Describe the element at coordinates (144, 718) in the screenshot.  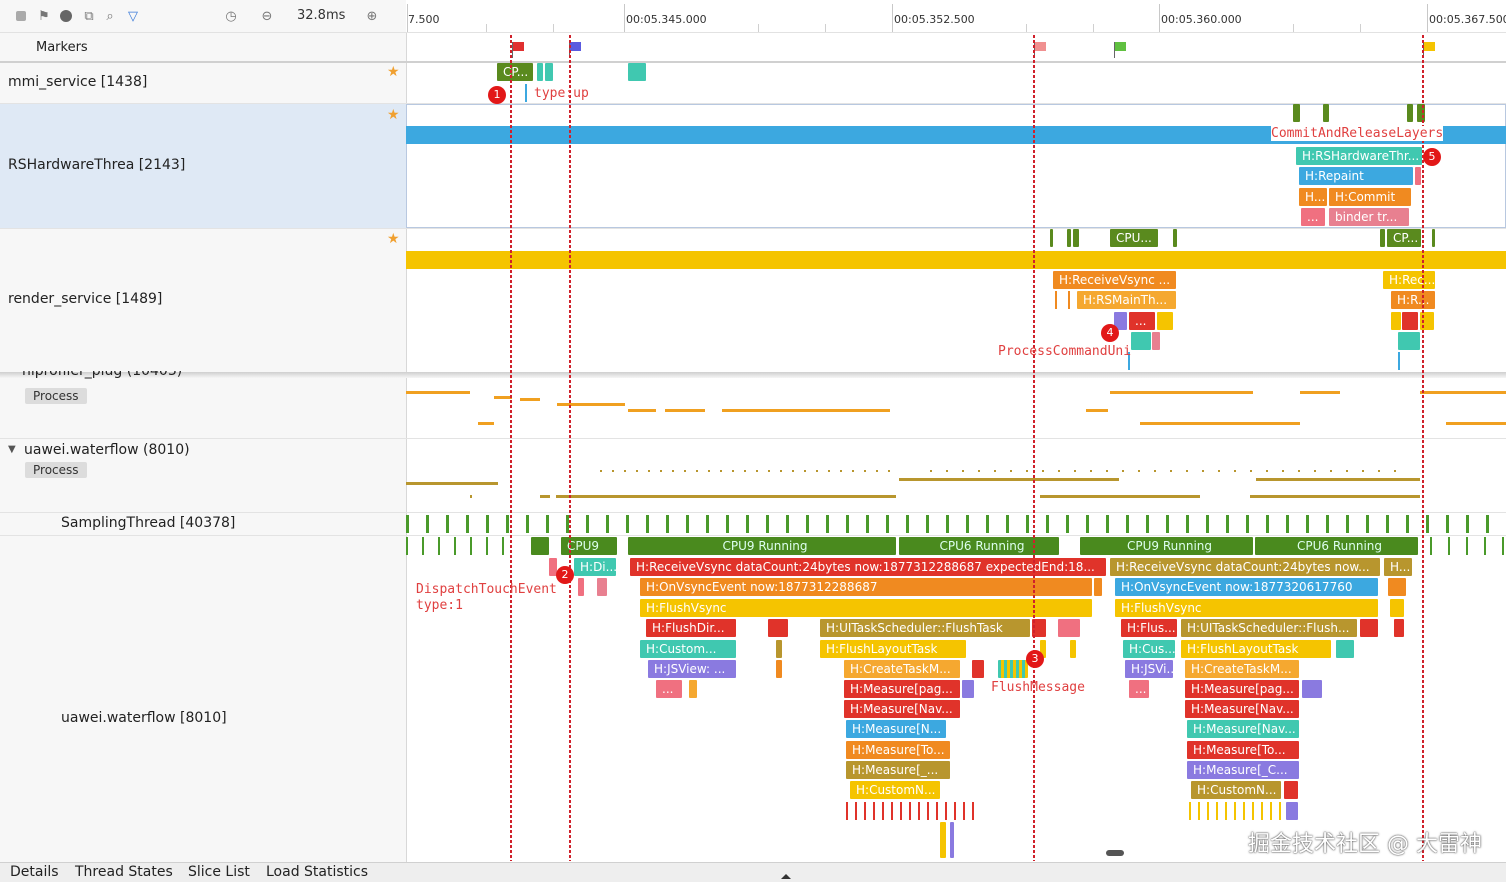
I see `track-label-waterflow-thread: uawei.waterflow [8010]` at that location.